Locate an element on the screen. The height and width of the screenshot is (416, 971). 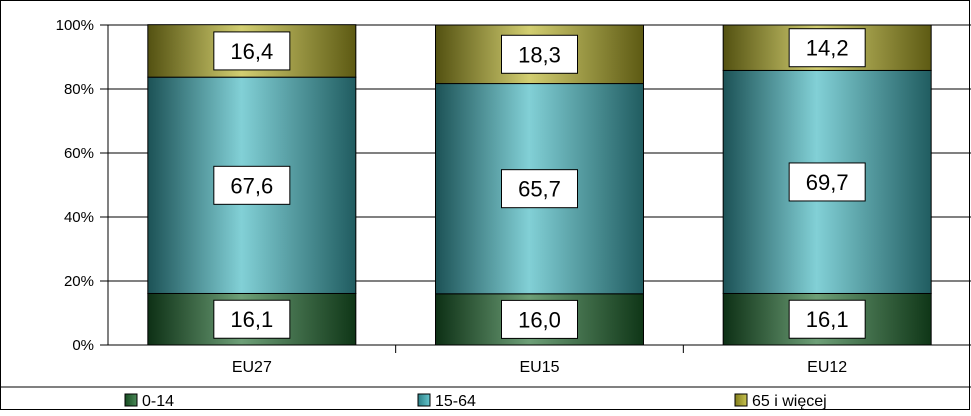
x-tick-label: EU27 is located at coordinates (252, 367).